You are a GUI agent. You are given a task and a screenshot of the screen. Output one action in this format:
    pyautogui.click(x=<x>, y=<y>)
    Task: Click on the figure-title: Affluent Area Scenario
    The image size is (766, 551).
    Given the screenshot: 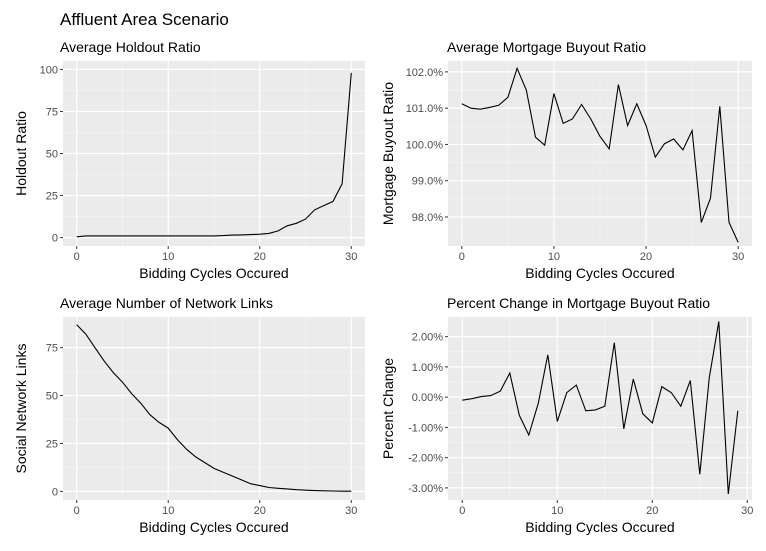 What is the action you would take?
    pyautogui.click(x=144, y=19)
    